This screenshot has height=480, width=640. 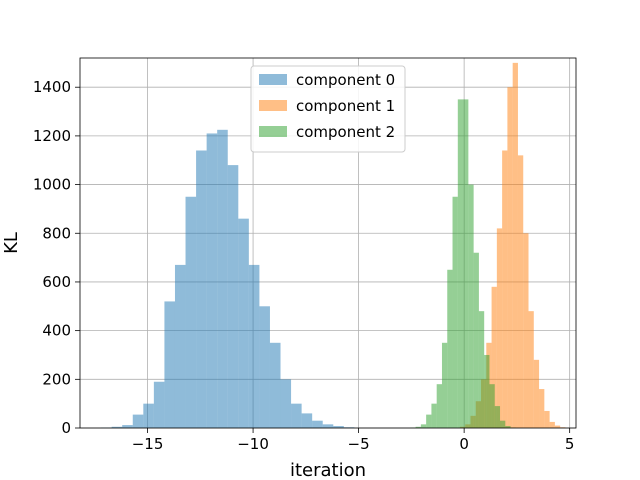 What do you see at coordinates (570, 444) in the screenshot?
I see `x-tick-label: 5` at bounding box center [570, 444].